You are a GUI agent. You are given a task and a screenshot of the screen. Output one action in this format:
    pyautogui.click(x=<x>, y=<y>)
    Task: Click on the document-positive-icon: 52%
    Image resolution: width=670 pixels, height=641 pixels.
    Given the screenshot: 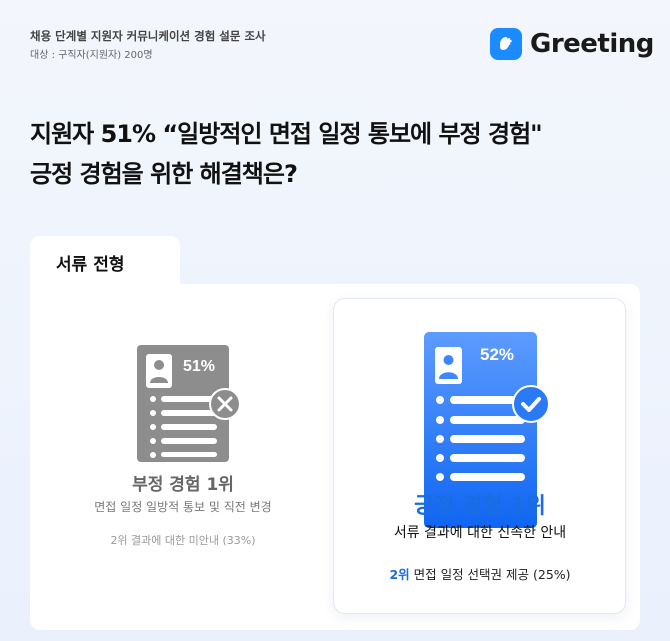 What is the action you would take?
    pyautogui.click(x=487, y=430)
    